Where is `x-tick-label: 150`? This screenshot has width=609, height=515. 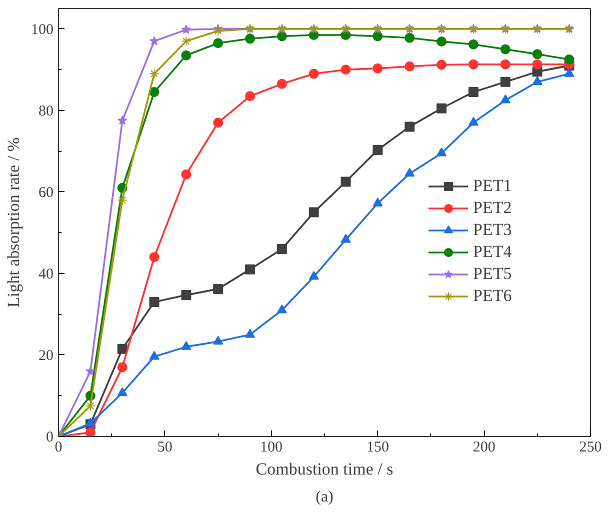 x-tick-label: 150 is located at coordinates (377, 448).